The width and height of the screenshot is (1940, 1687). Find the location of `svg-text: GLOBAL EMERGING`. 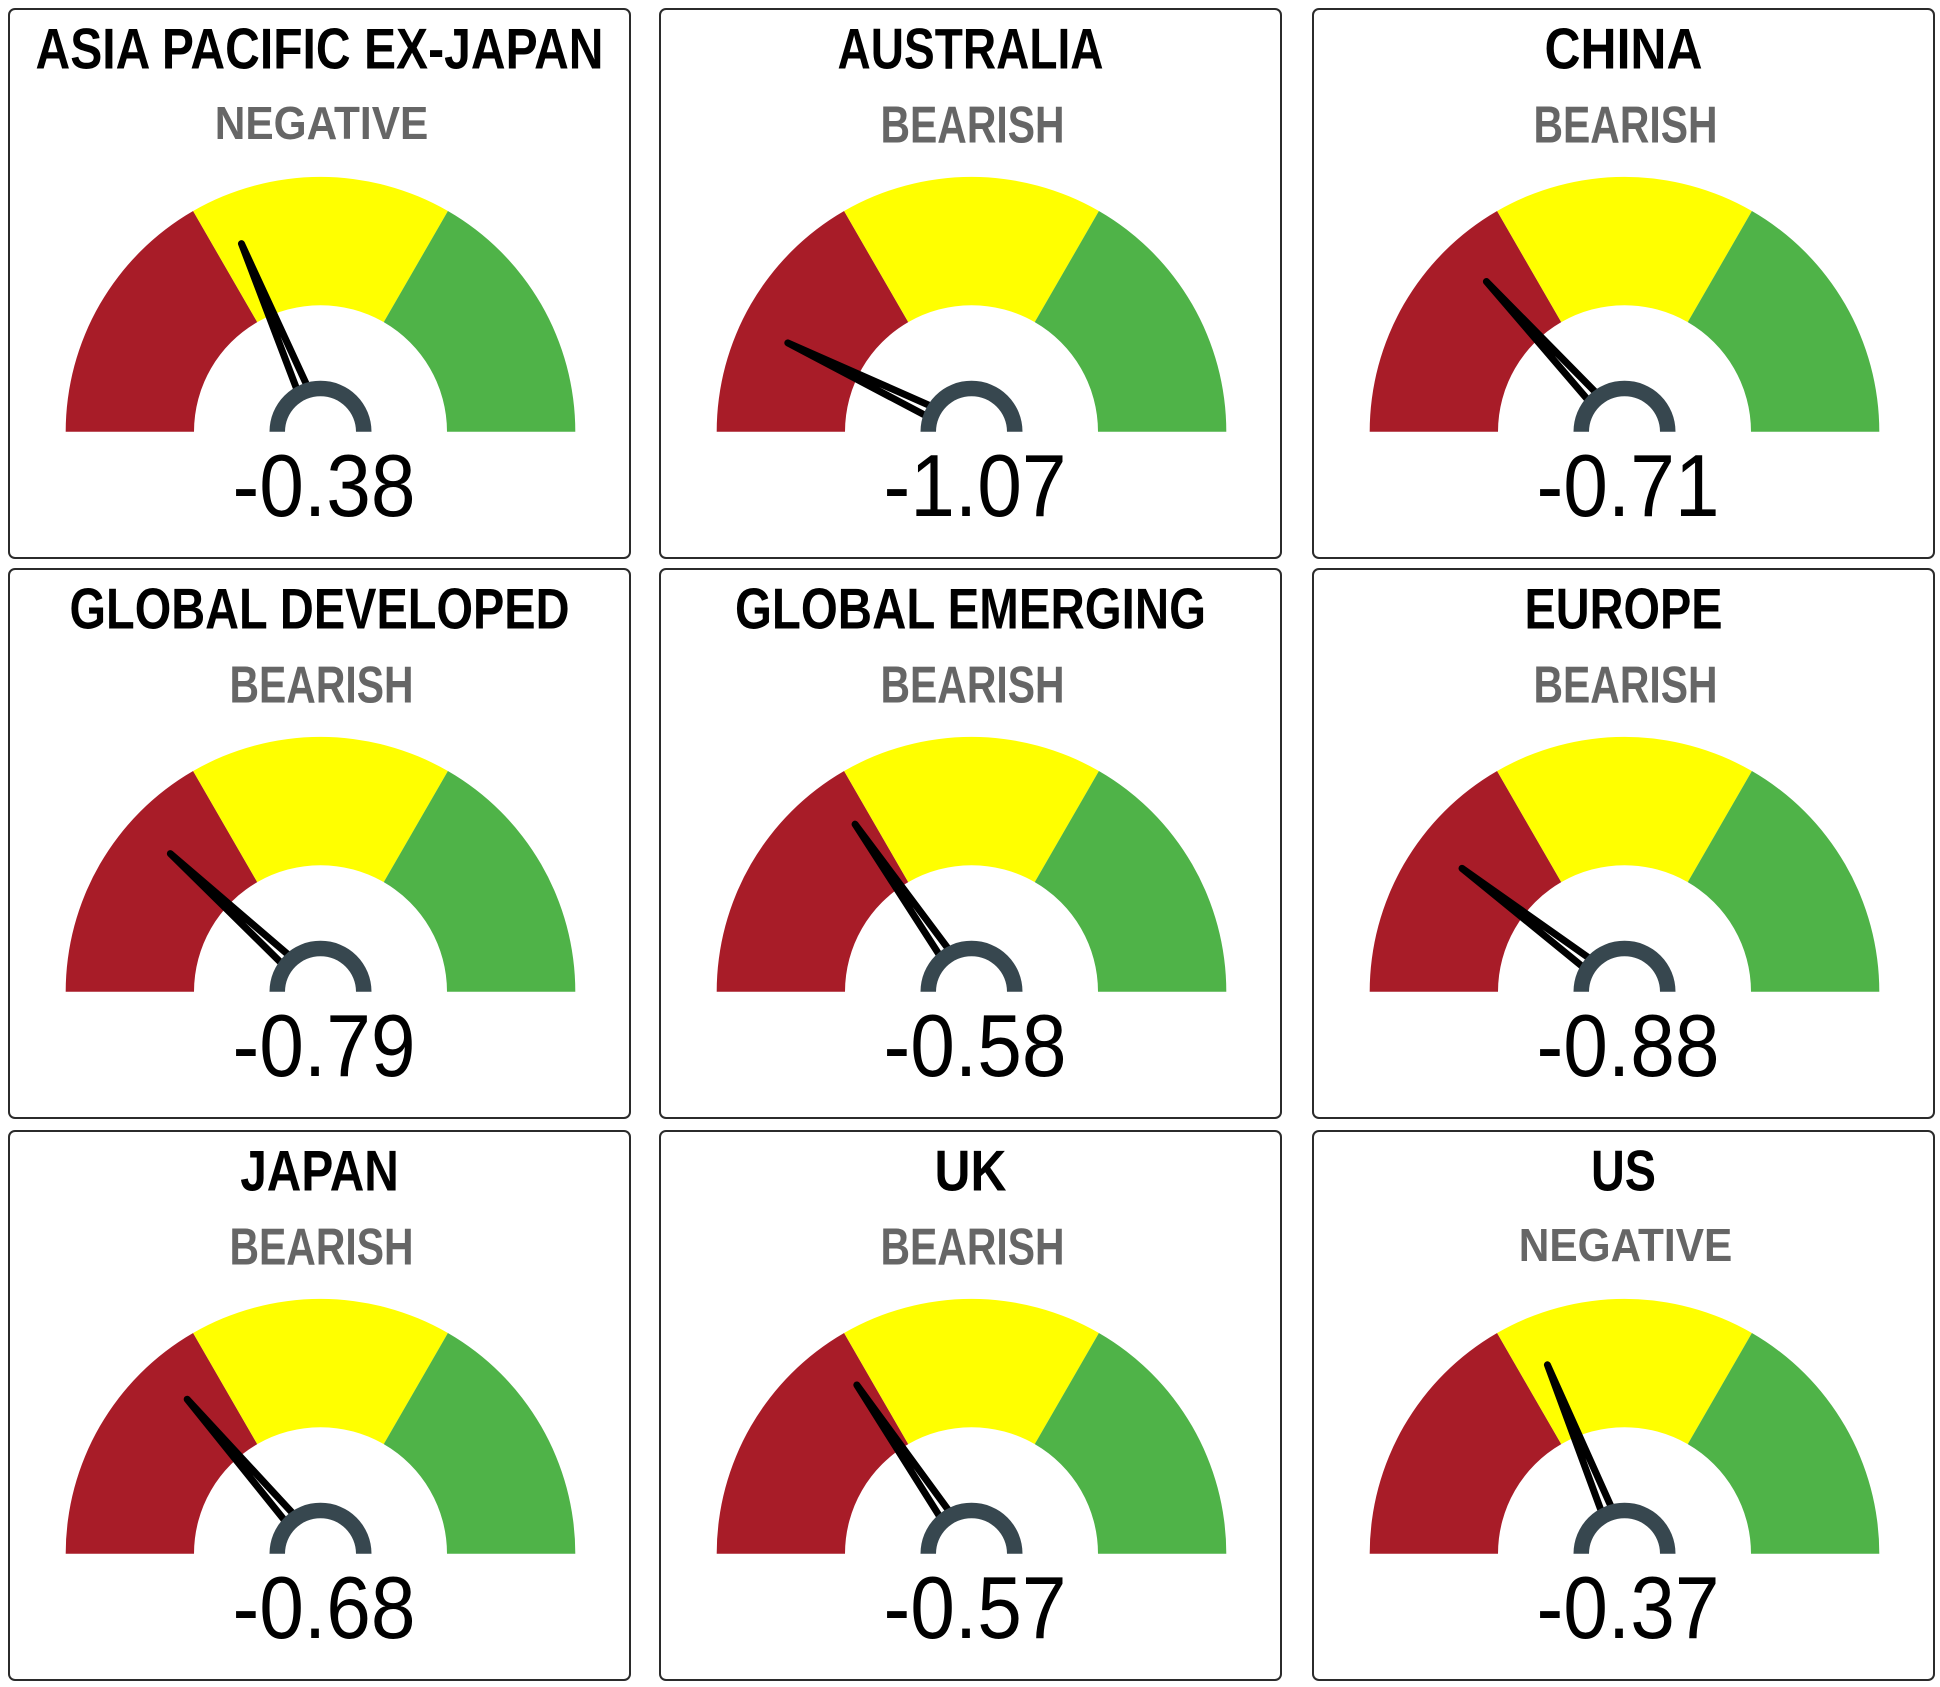

svg-text: GLOBAL EMERGING is located at coordinates (970, 610).